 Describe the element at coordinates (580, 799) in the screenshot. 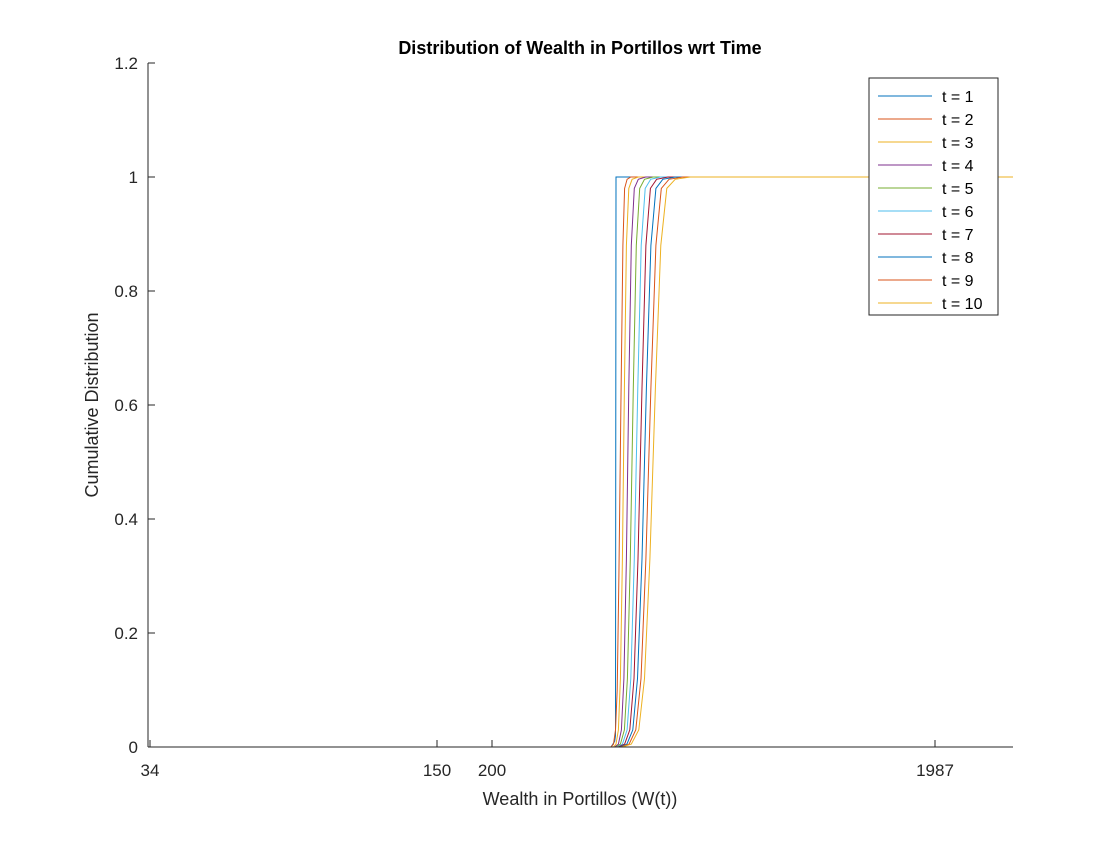

I see `x-axis-label: Wealth in Portillos (W(t))` at that location.